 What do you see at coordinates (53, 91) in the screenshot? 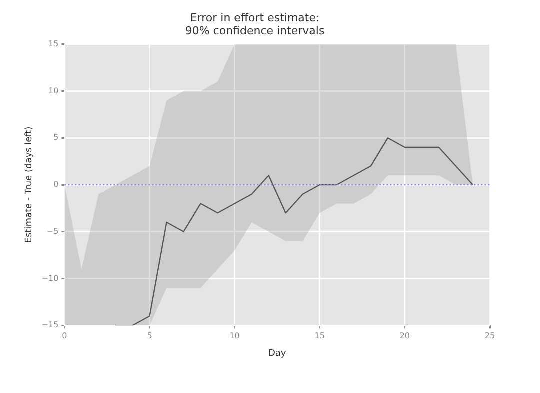
I see `y-tick-label: 10` at bounding box center [53, 91].